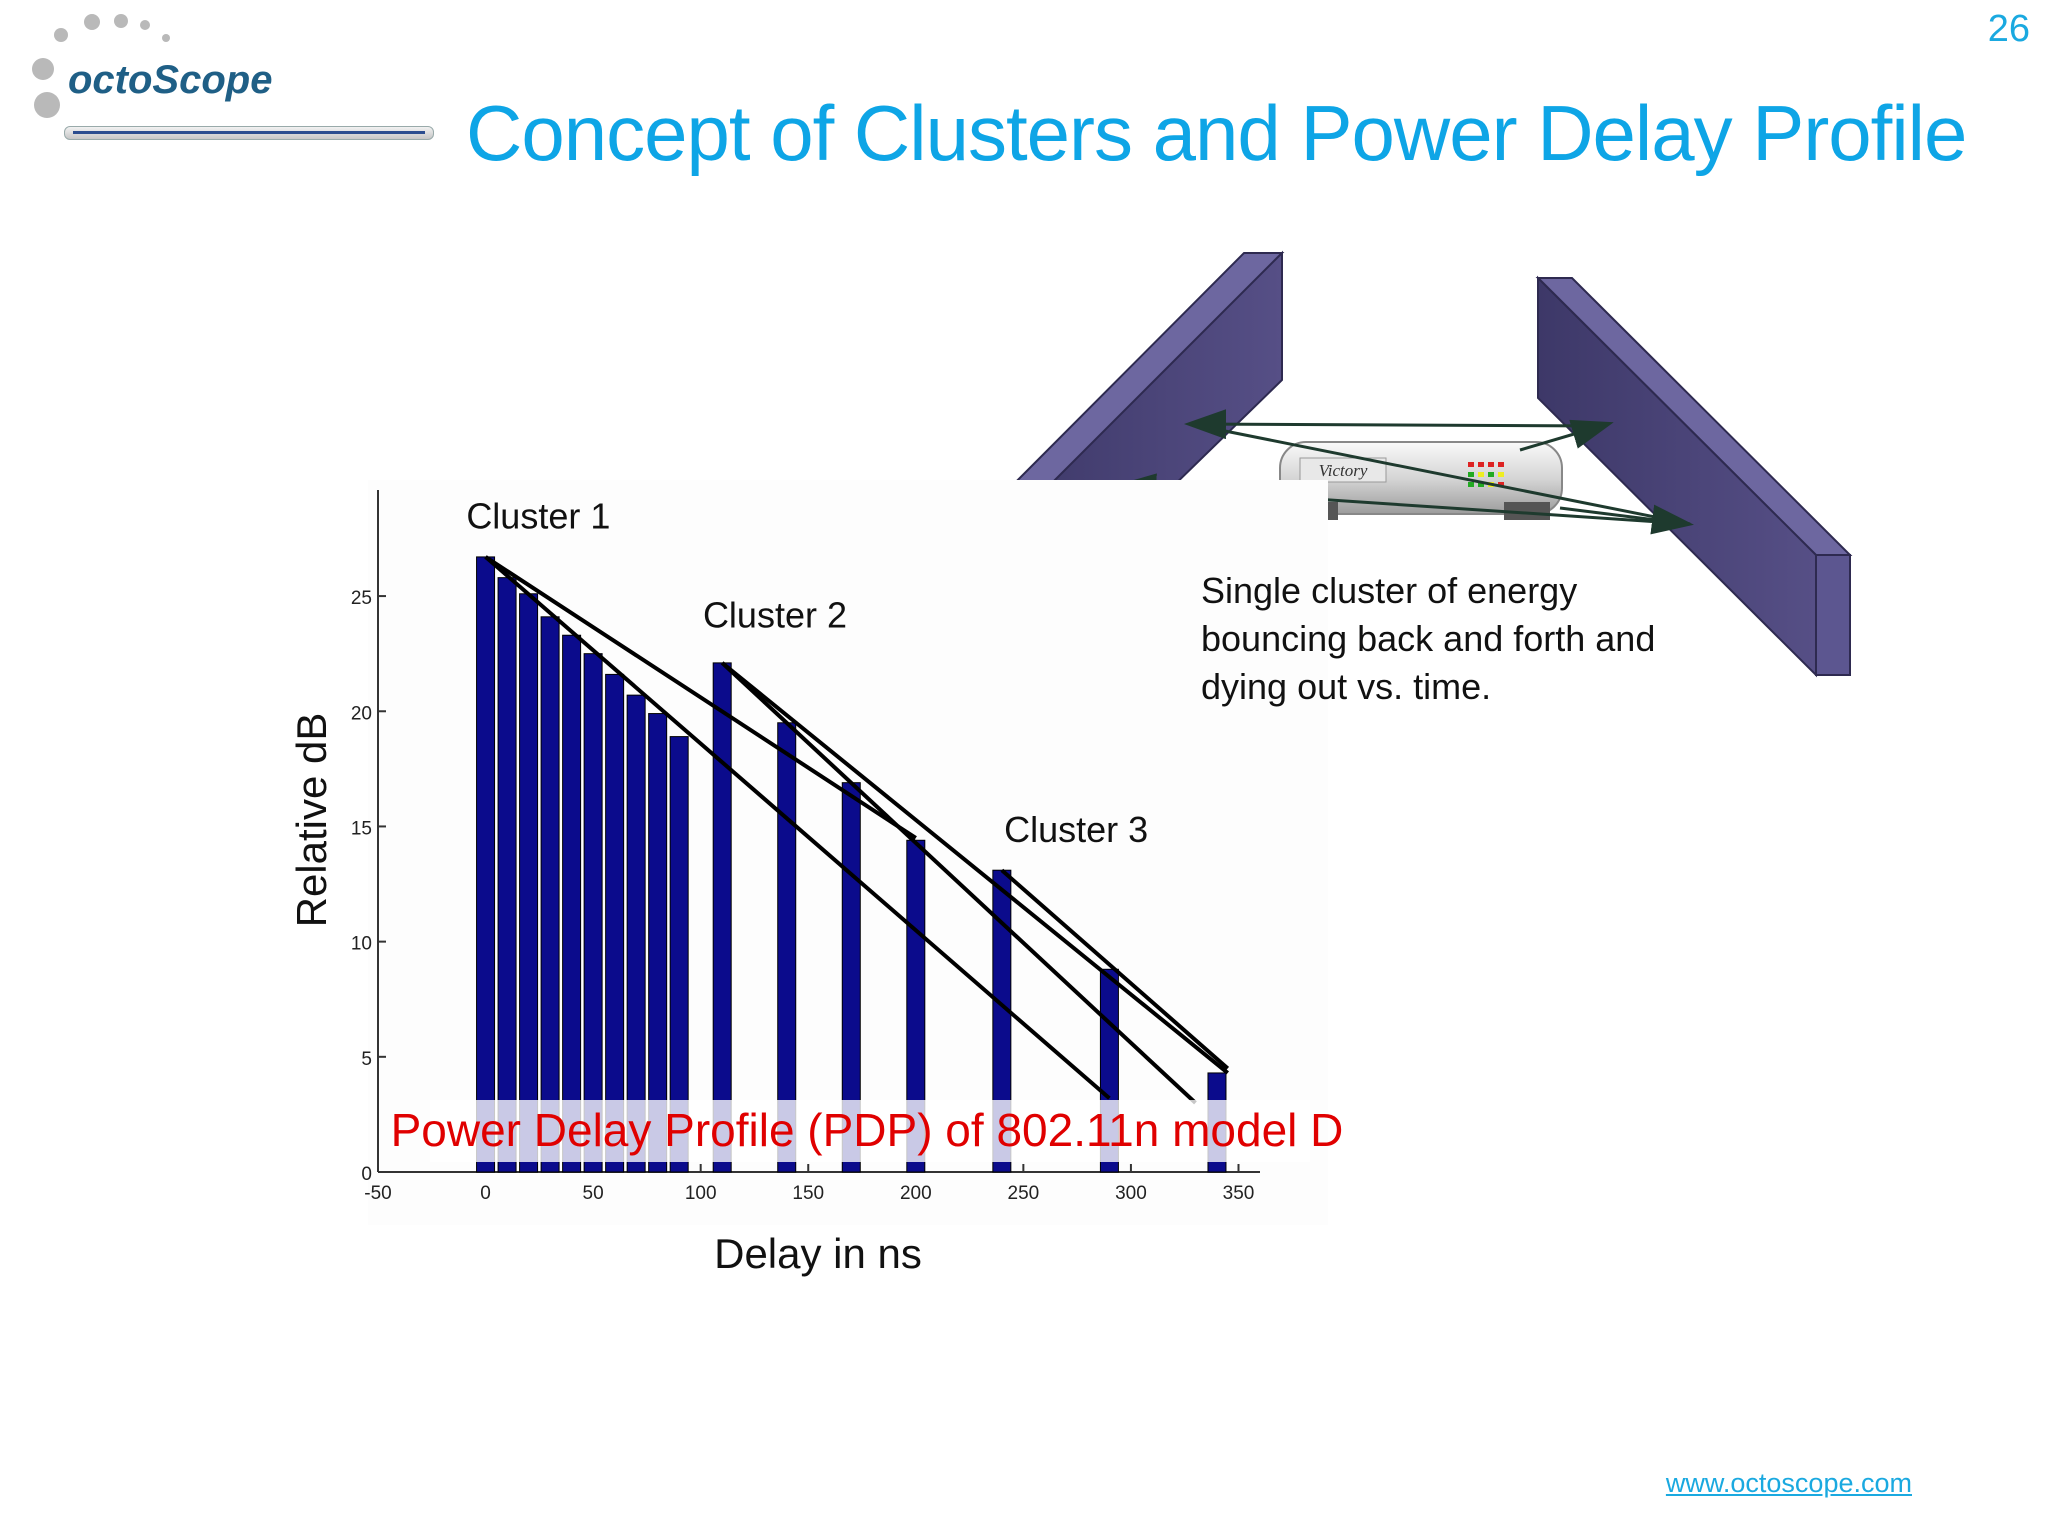  Describe the element at coordinates (249, 133) in the screenshot. I see `logo-underline` at that location.